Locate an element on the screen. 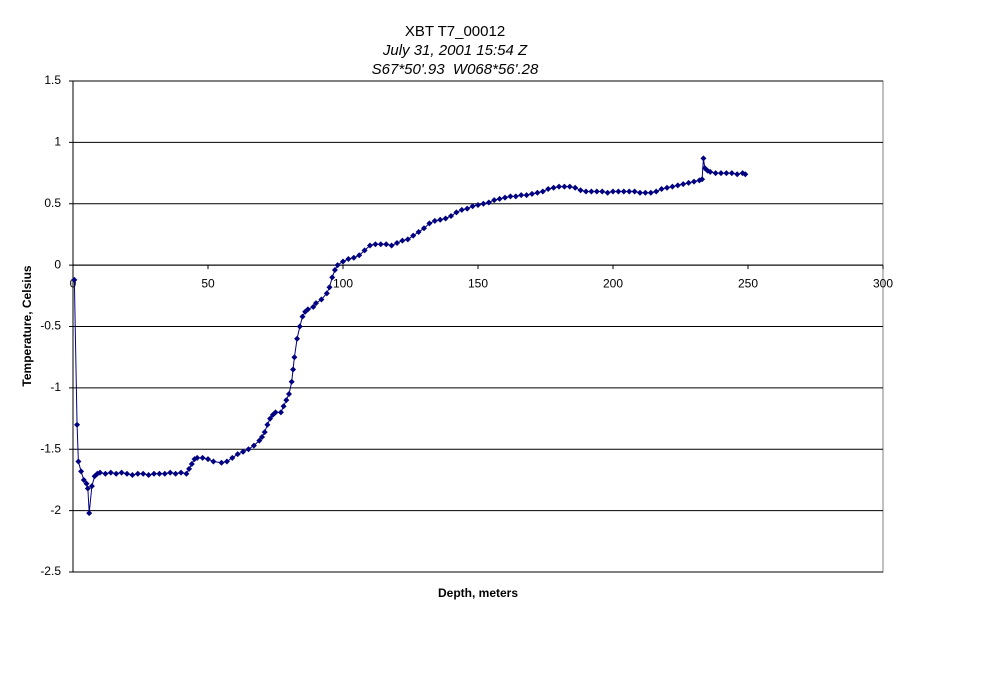 This screenshot has width=1000, height=700. x-tick-label: 250 is located at coordinates (748, 283).